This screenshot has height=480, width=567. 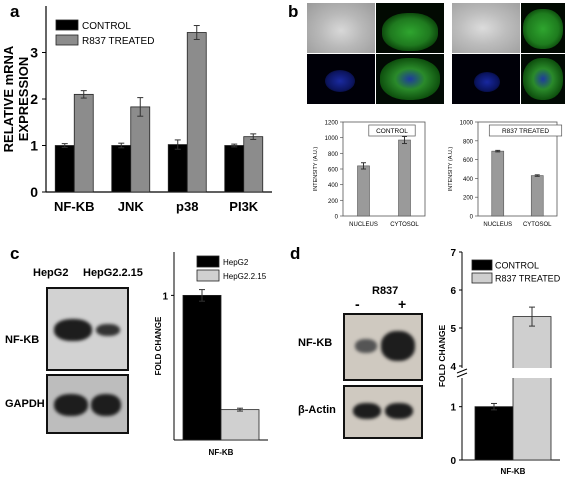 What do you see at coordinates (497, 225) in the screenshot?
I see `chart-b-treated-xtick-label: NUCLEUS` at bounding box center [497, 225].